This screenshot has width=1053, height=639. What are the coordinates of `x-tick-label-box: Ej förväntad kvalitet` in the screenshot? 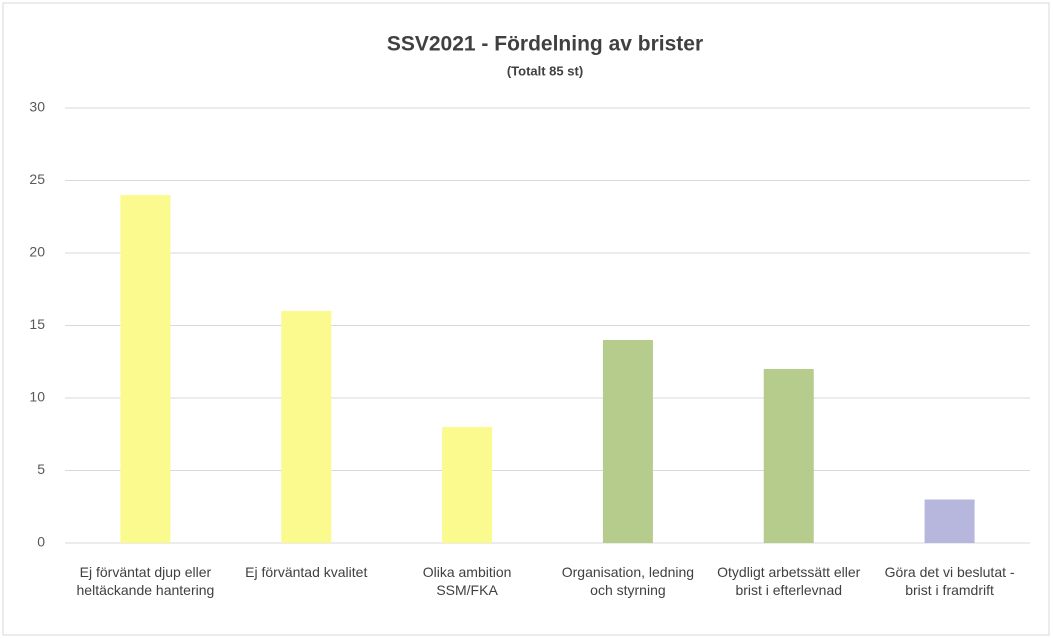 It's located at (306, 572).